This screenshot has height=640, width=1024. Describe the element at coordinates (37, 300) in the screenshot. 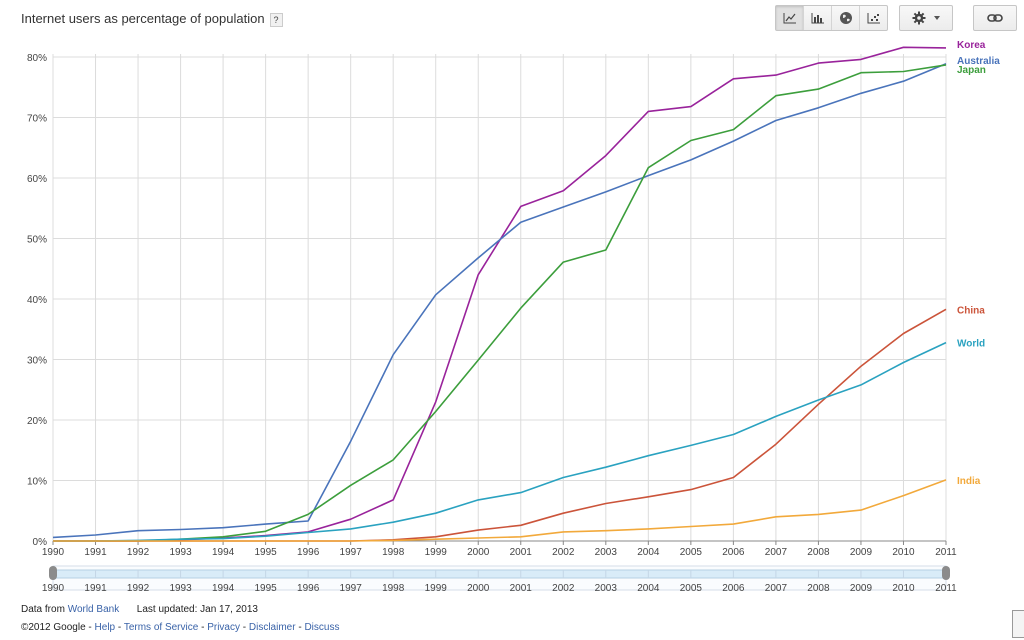

I see `y-tick-label: 40%` at that location.